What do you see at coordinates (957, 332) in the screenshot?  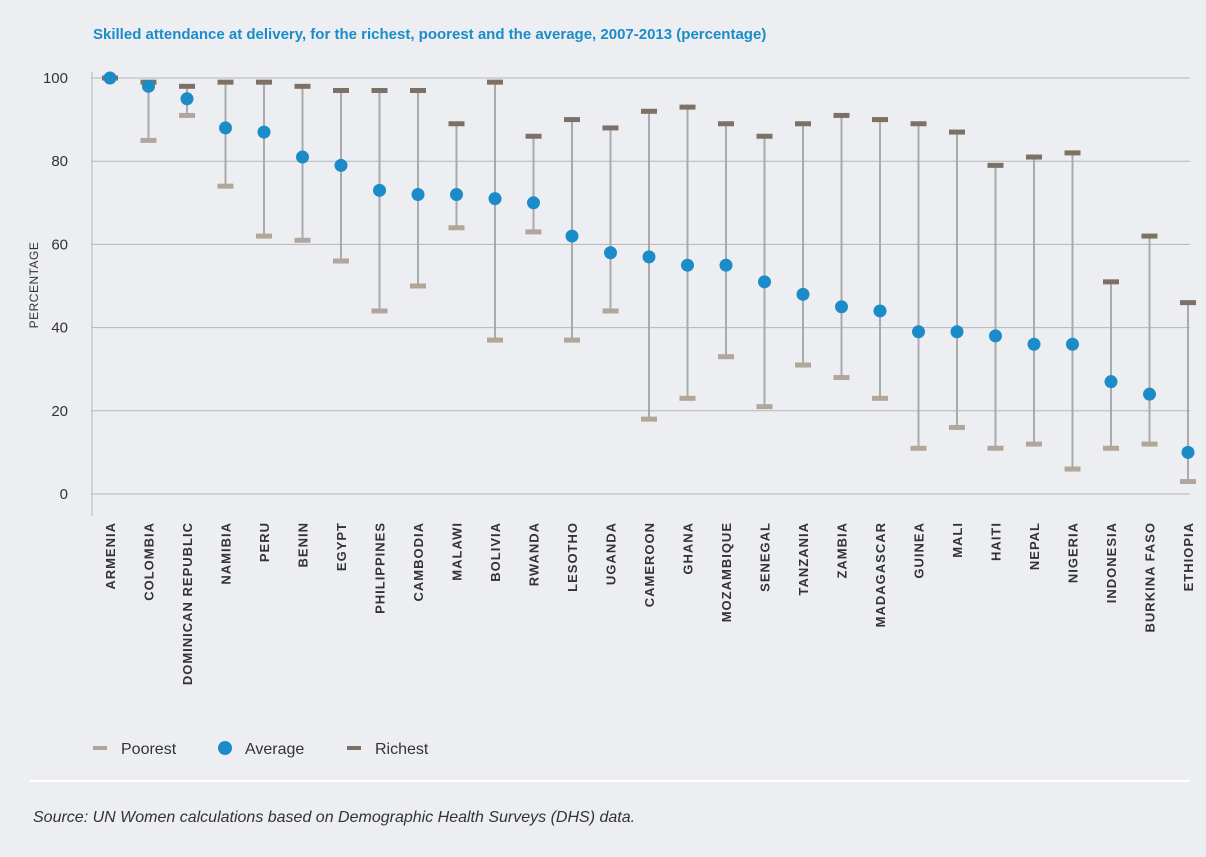 I see `average-point-mali` at bounding box center [957, 332].